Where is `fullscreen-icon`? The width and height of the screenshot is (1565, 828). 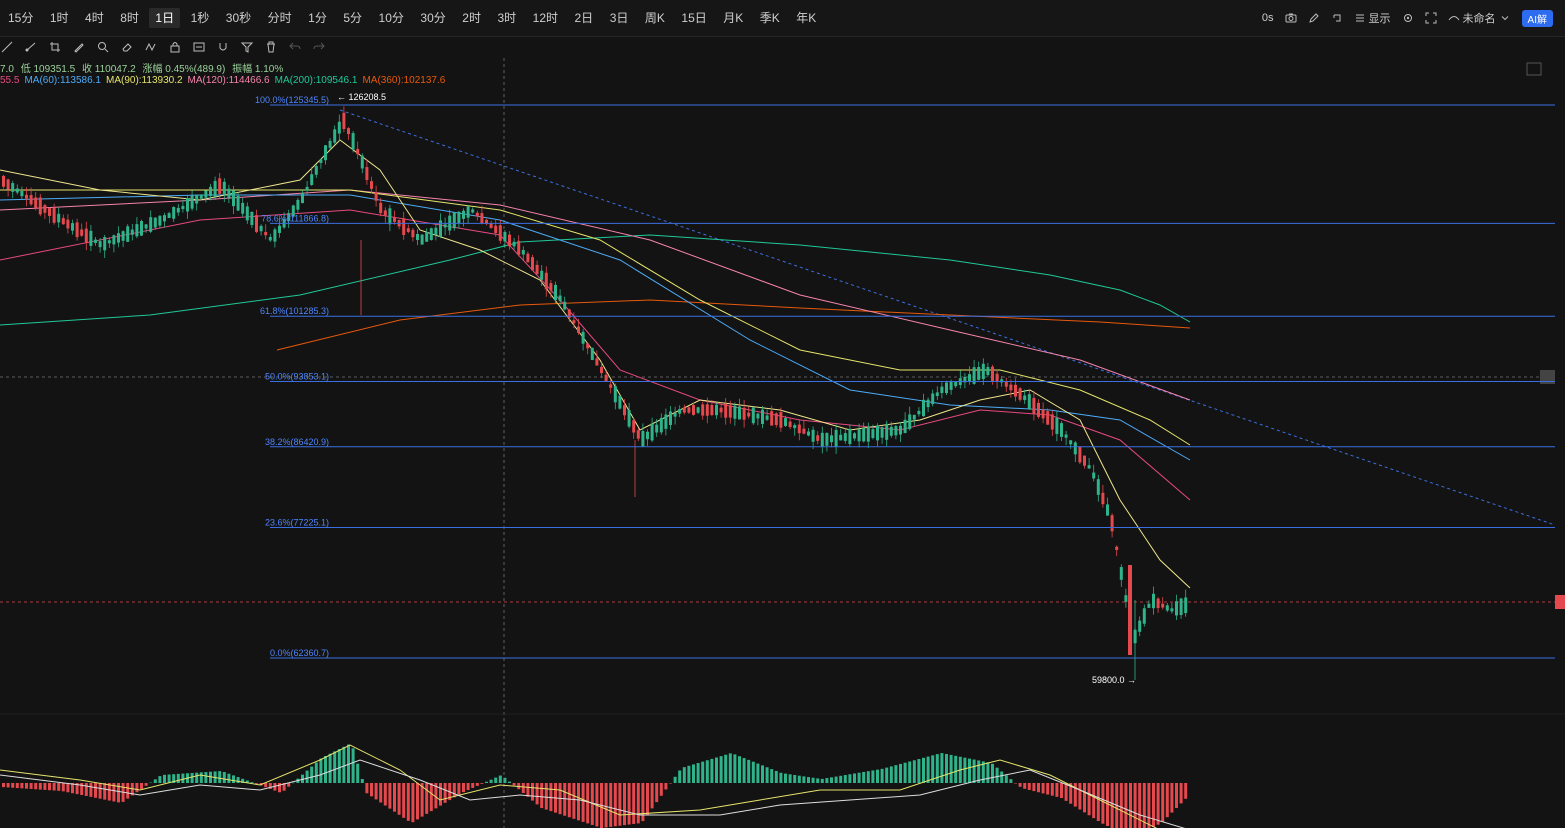
fullscreen-icon is located at coordinates (1431, 18).